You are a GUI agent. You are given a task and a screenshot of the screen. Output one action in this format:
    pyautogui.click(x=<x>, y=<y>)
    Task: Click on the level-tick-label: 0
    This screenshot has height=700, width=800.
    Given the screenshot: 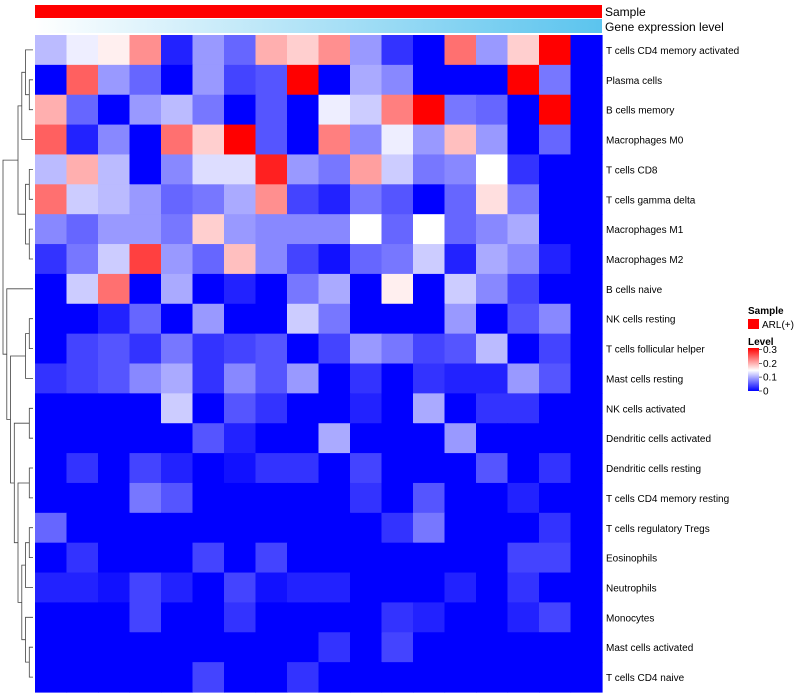 What is the action you would take?
    pyautogui.click(x=766, y=392)
    